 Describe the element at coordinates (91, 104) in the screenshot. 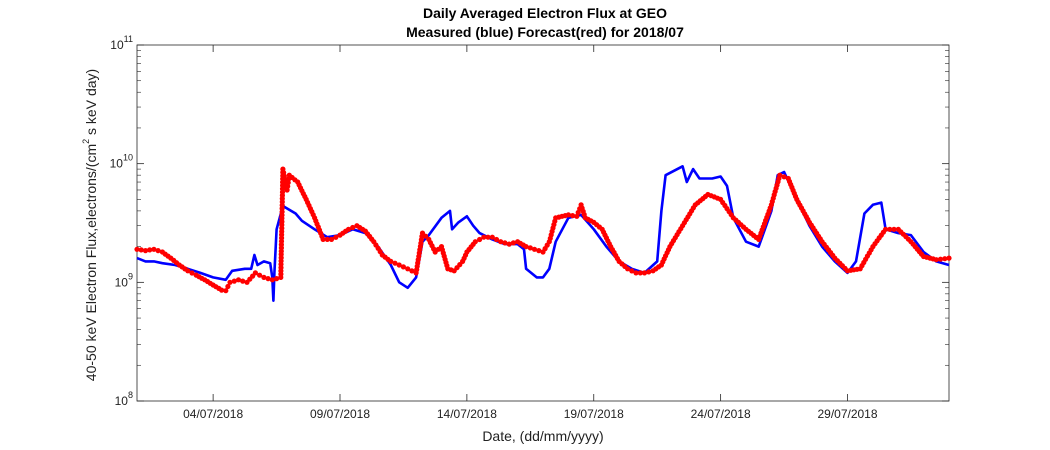

I see `y-axis-label-tail: s keV day)` at that location.